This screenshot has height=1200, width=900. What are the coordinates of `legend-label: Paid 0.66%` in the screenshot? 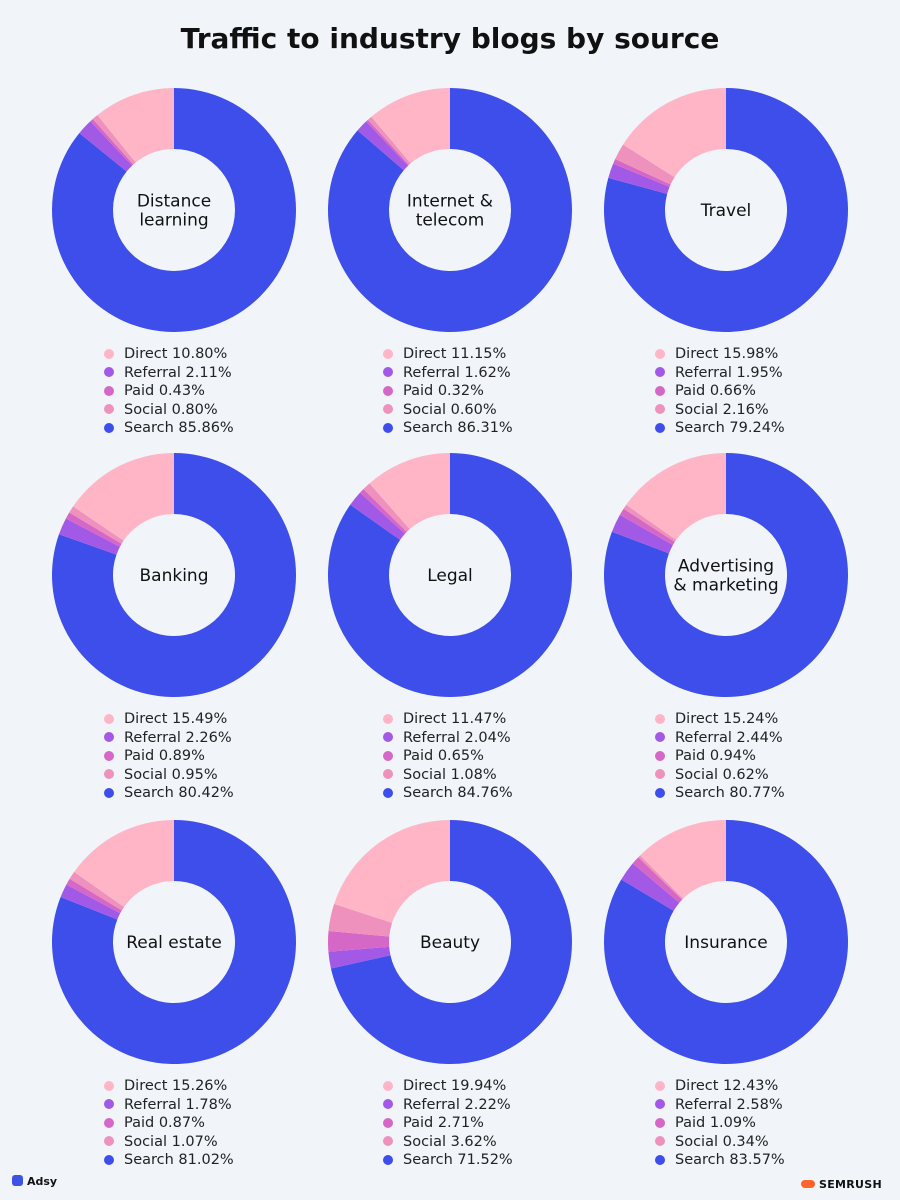 It's located at (715, 391).